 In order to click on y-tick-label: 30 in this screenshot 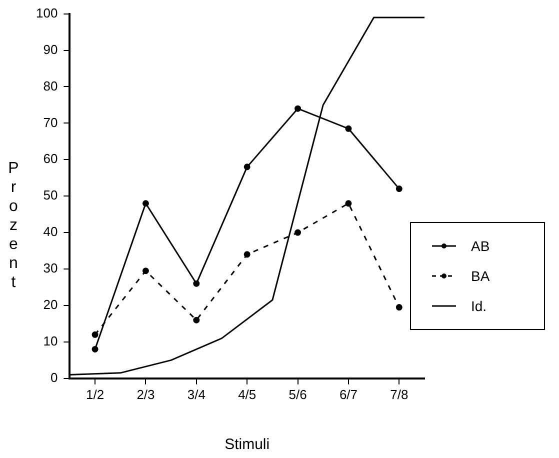, I will do `click(50, 268)`.